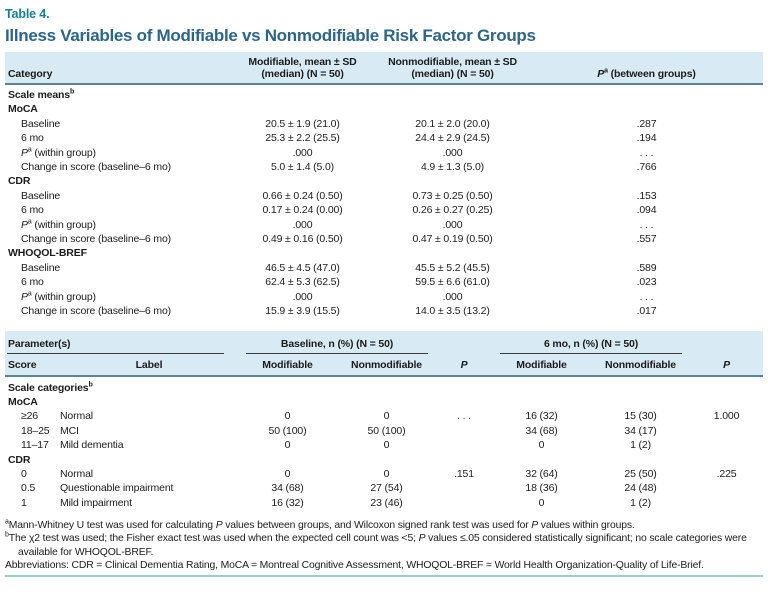 The width and height of the screenshot is (768, 596). I want to click on spanner-6mo: 6 mo, n (%) (N = 50), so click(591, 342).